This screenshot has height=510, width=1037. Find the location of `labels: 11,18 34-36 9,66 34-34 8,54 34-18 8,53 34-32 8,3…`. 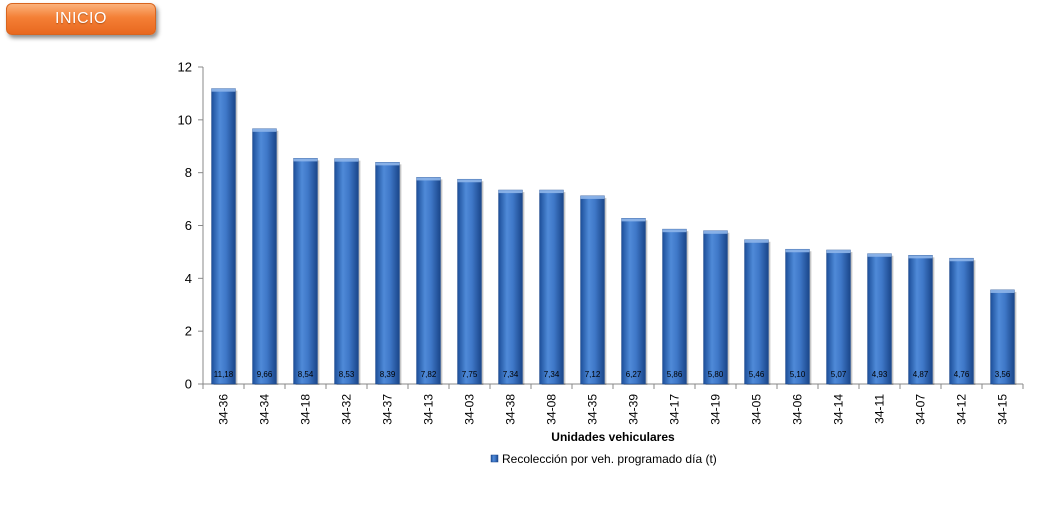

labels: 11,18 34-36 9,66 34-34 8,54 34-18 8,53 34-32 8,3… is located at coordinates (612, 397).